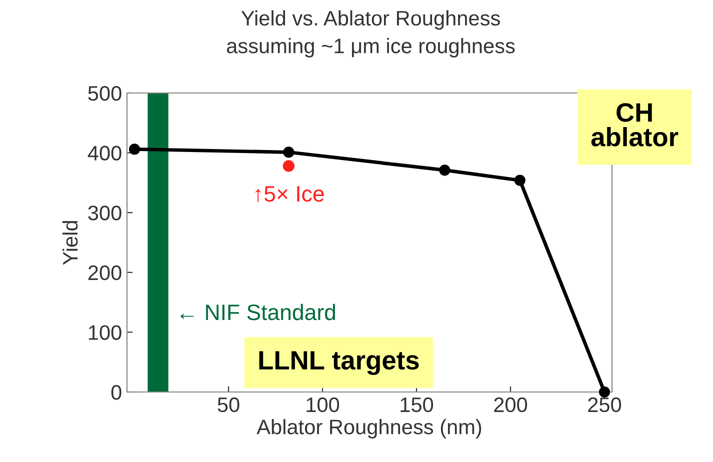 This screenshot has height=462, width=713. Describe the element at coordinates (339, 363) in the screenshot. I see `annotation: LLNL targets` at that location.